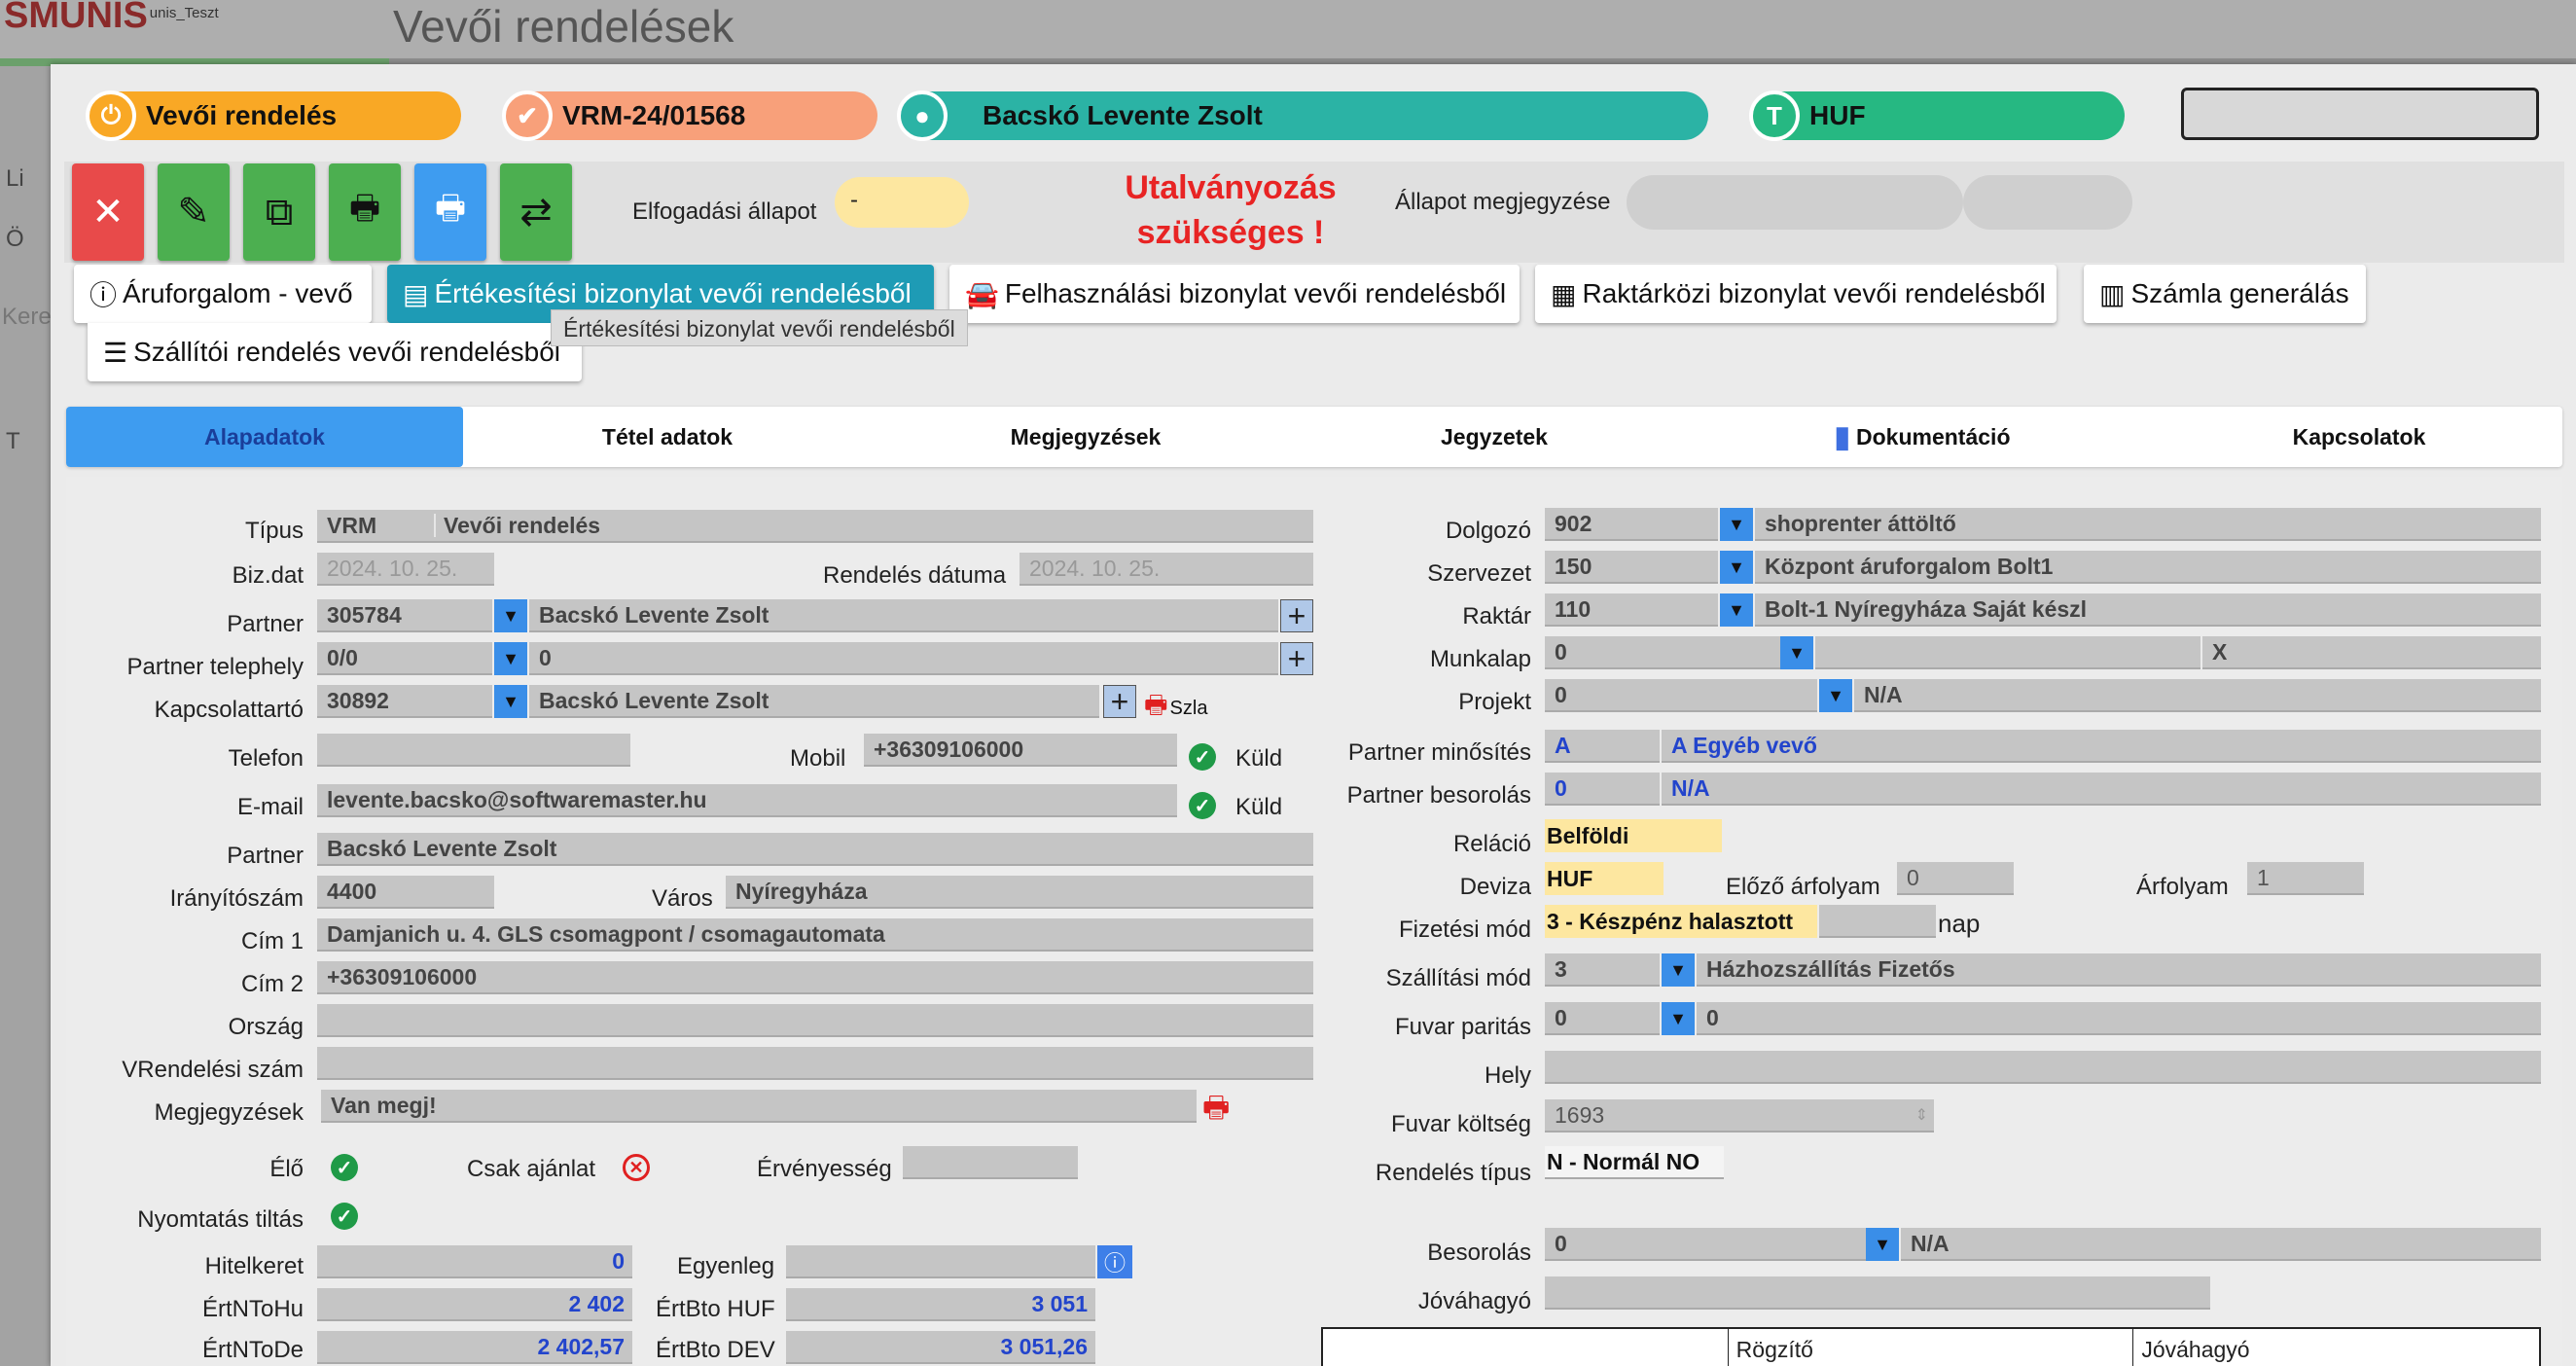 Image resolution: width=2576 pixels, height=1366 pixels. I want to click on arfolyam-field: 1, so click(2305, 878).